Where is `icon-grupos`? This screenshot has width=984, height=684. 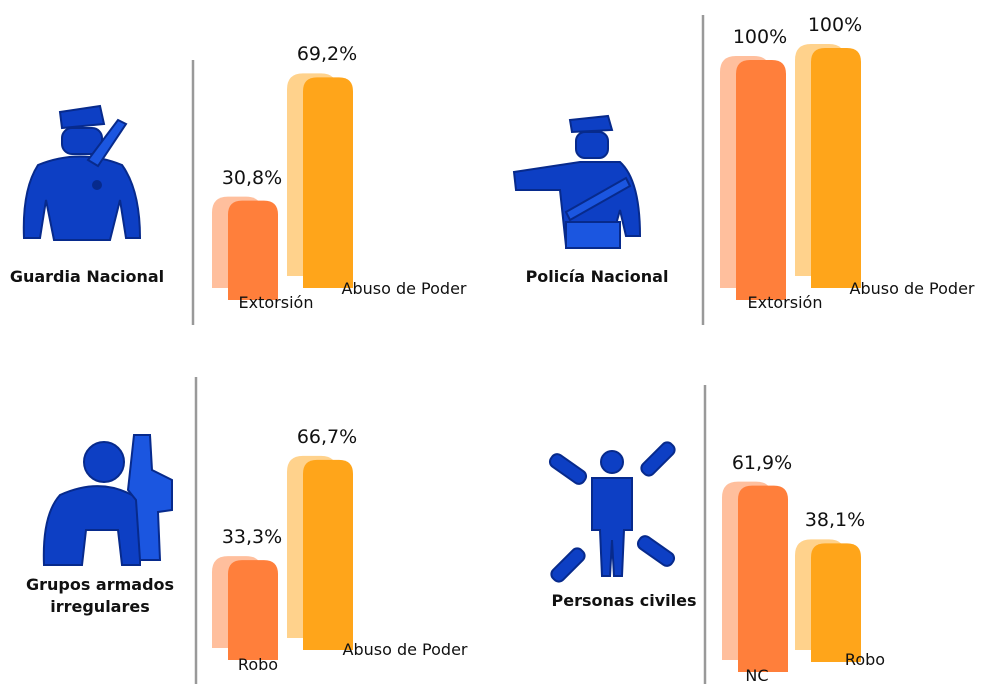 icon-grupos is located at coordinates (107, 500).